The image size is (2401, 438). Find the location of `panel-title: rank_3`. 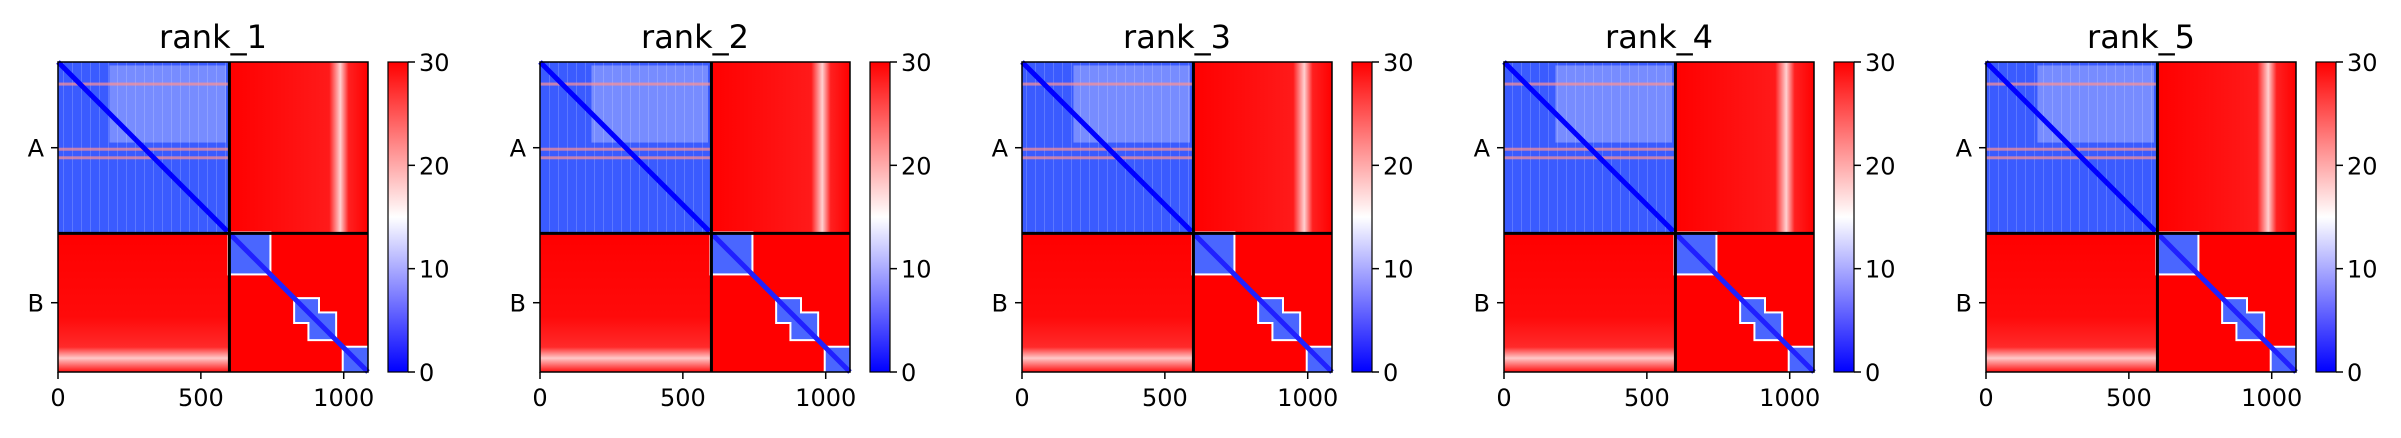

panel-title: rank_3 is located at coordinates (1177, 37).